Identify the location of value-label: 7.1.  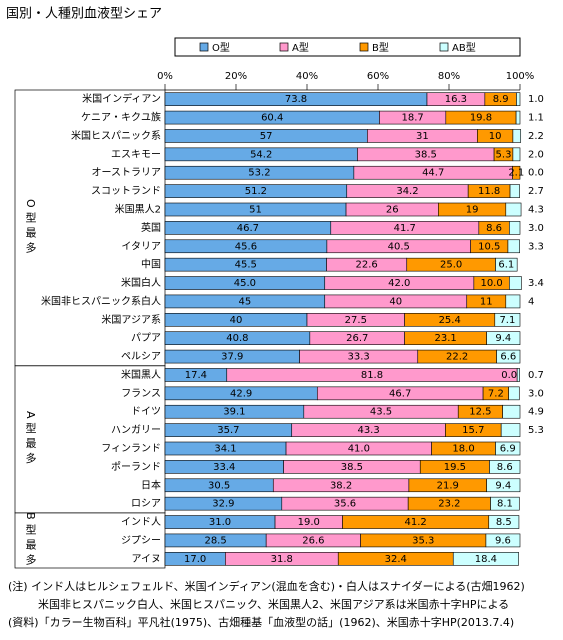
(507, 320).